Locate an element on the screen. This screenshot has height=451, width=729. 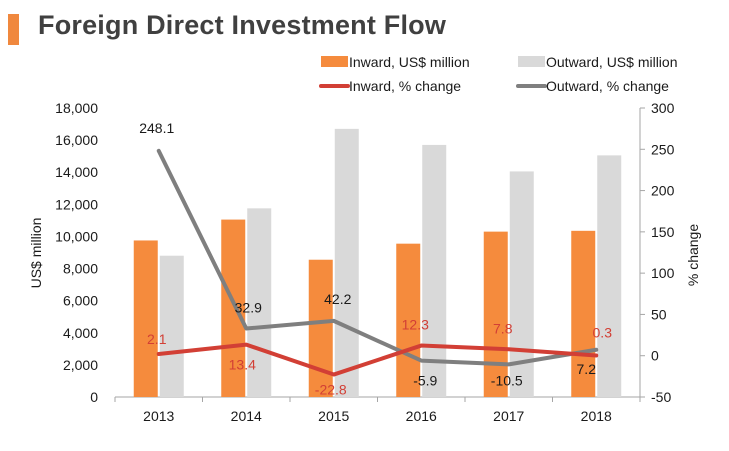
y-tick-label: 0 is located at coordinates (94, 397).